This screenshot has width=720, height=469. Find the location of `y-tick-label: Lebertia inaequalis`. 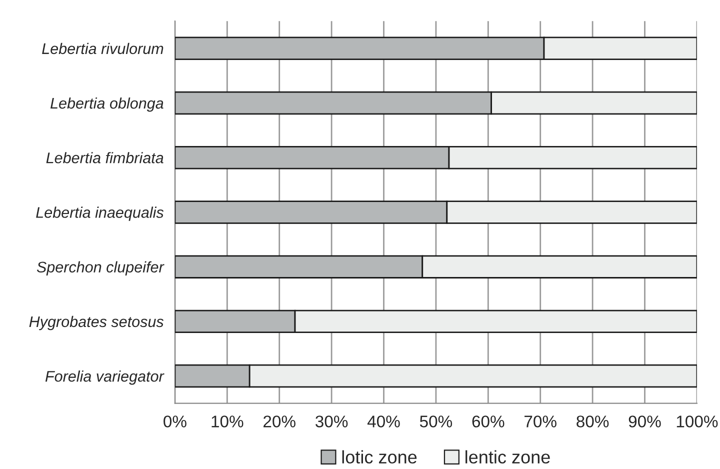

y-tick-label: Lebertia inaequalis is located at coordinates (100, 213).